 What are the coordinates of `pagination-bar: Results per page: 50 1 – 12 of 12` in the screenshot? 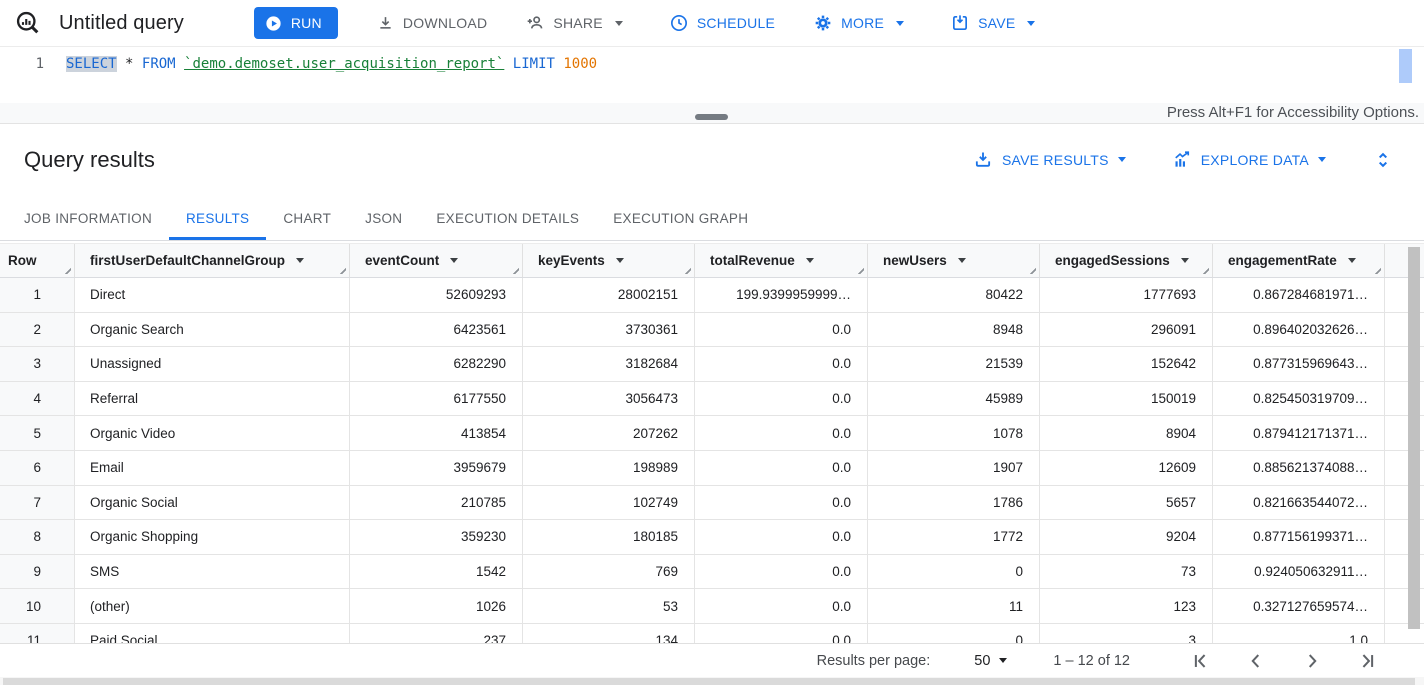 It's located at (712, 660).